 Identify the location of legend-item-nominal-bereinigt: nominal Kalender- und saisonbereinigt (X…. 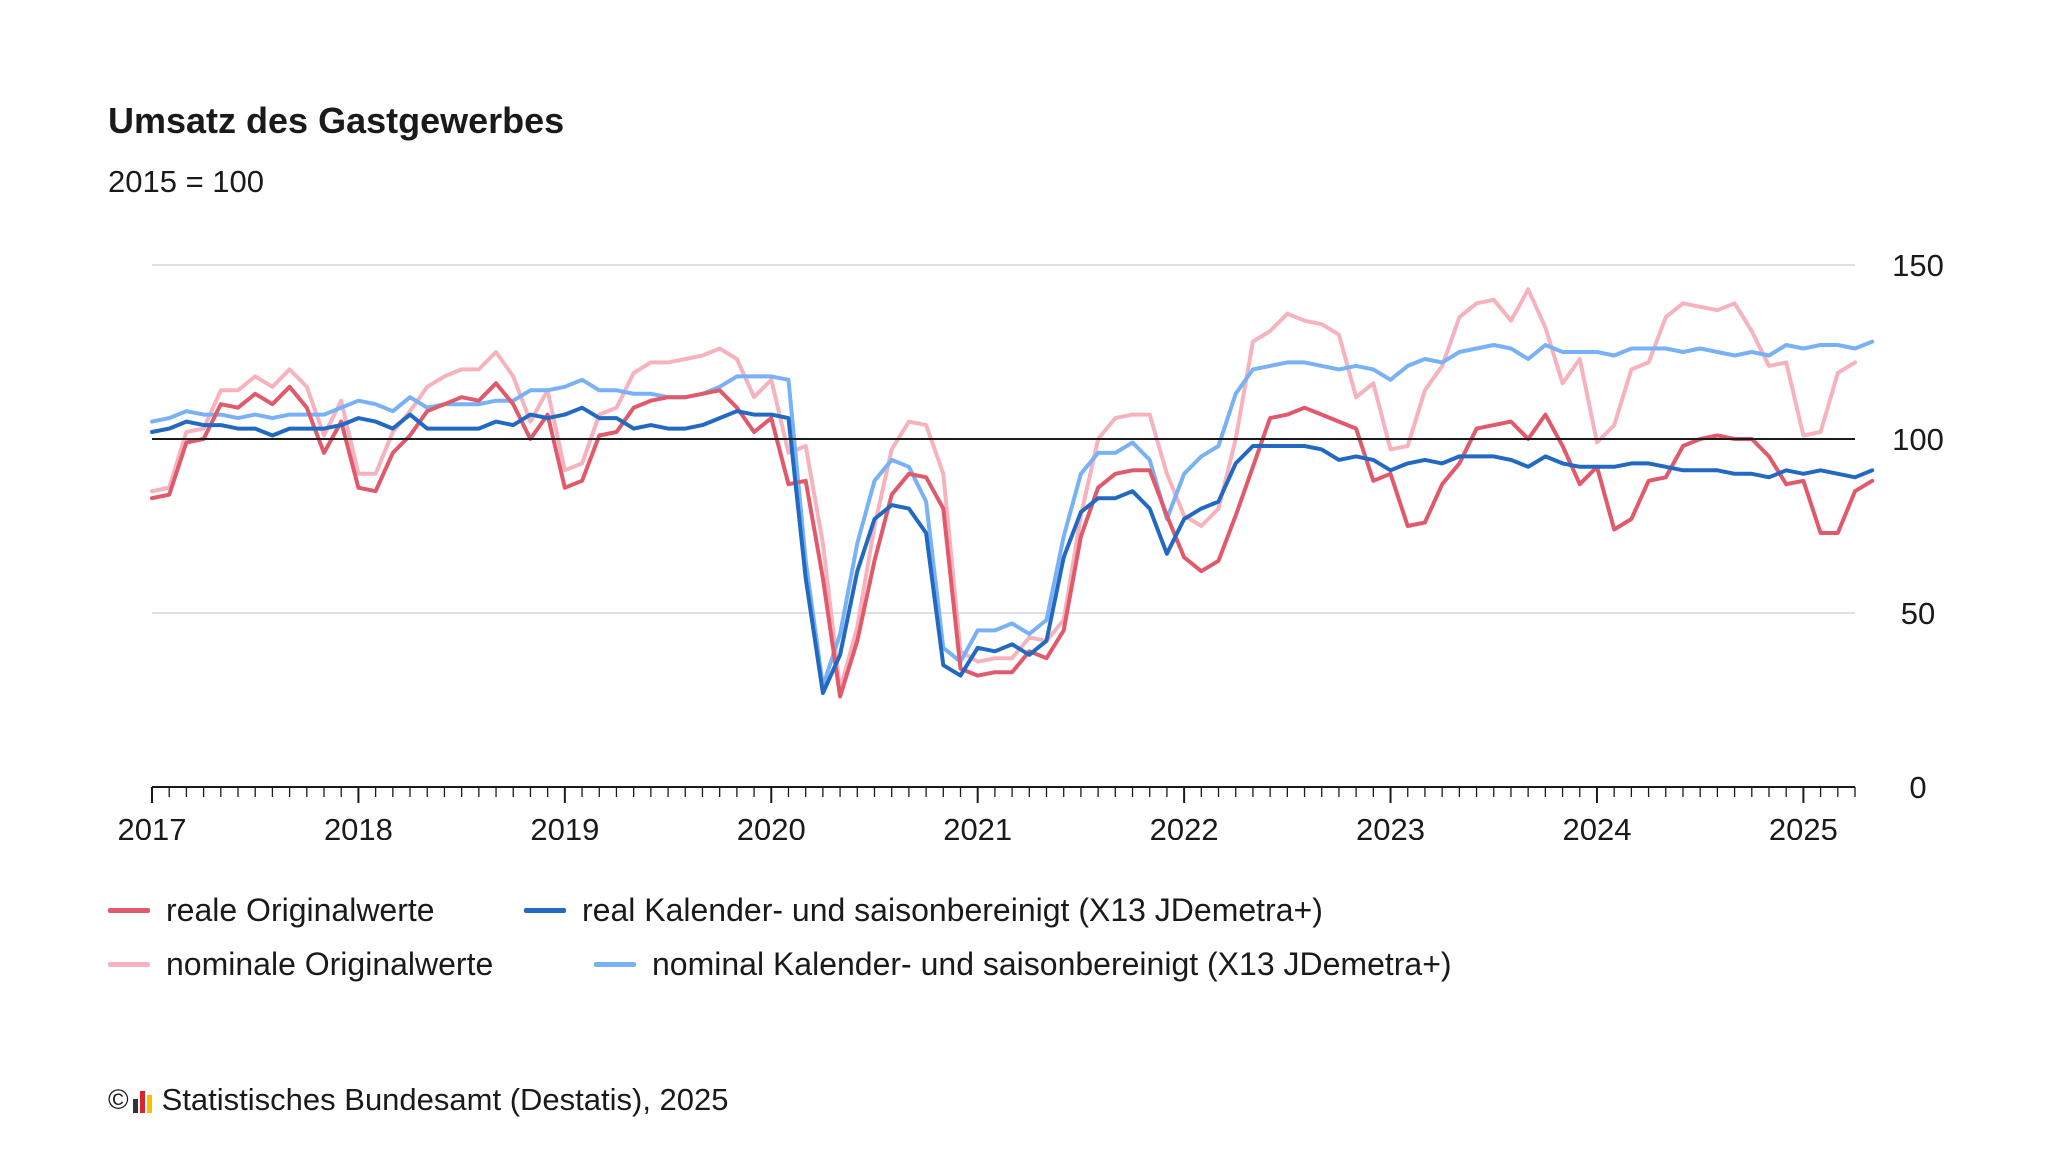
(1023, 964).